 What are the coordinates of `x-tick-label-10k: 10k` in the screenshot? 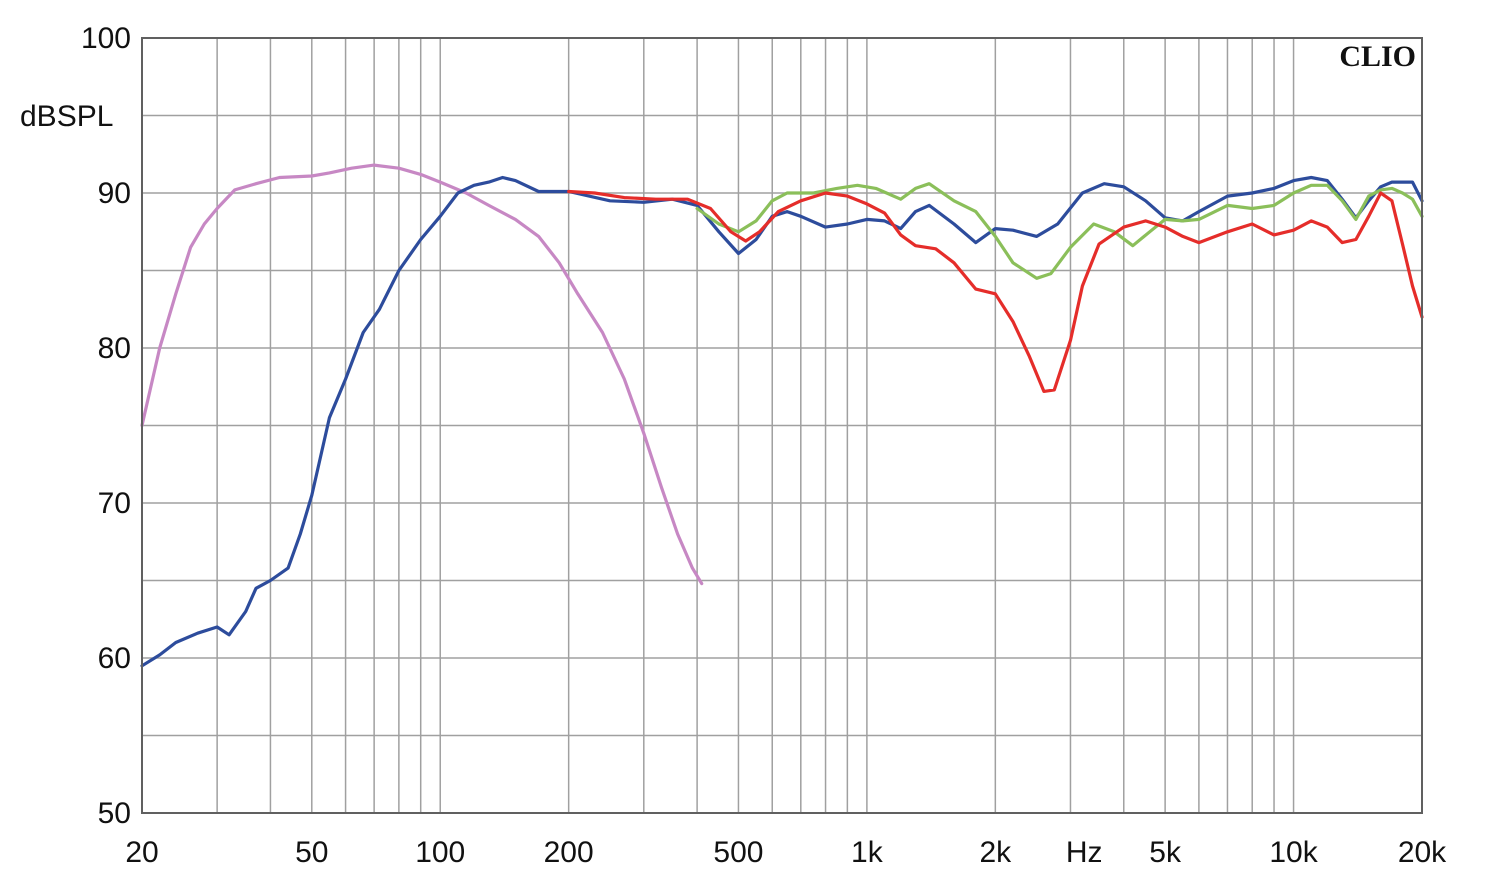 It's located at (1293, 852).